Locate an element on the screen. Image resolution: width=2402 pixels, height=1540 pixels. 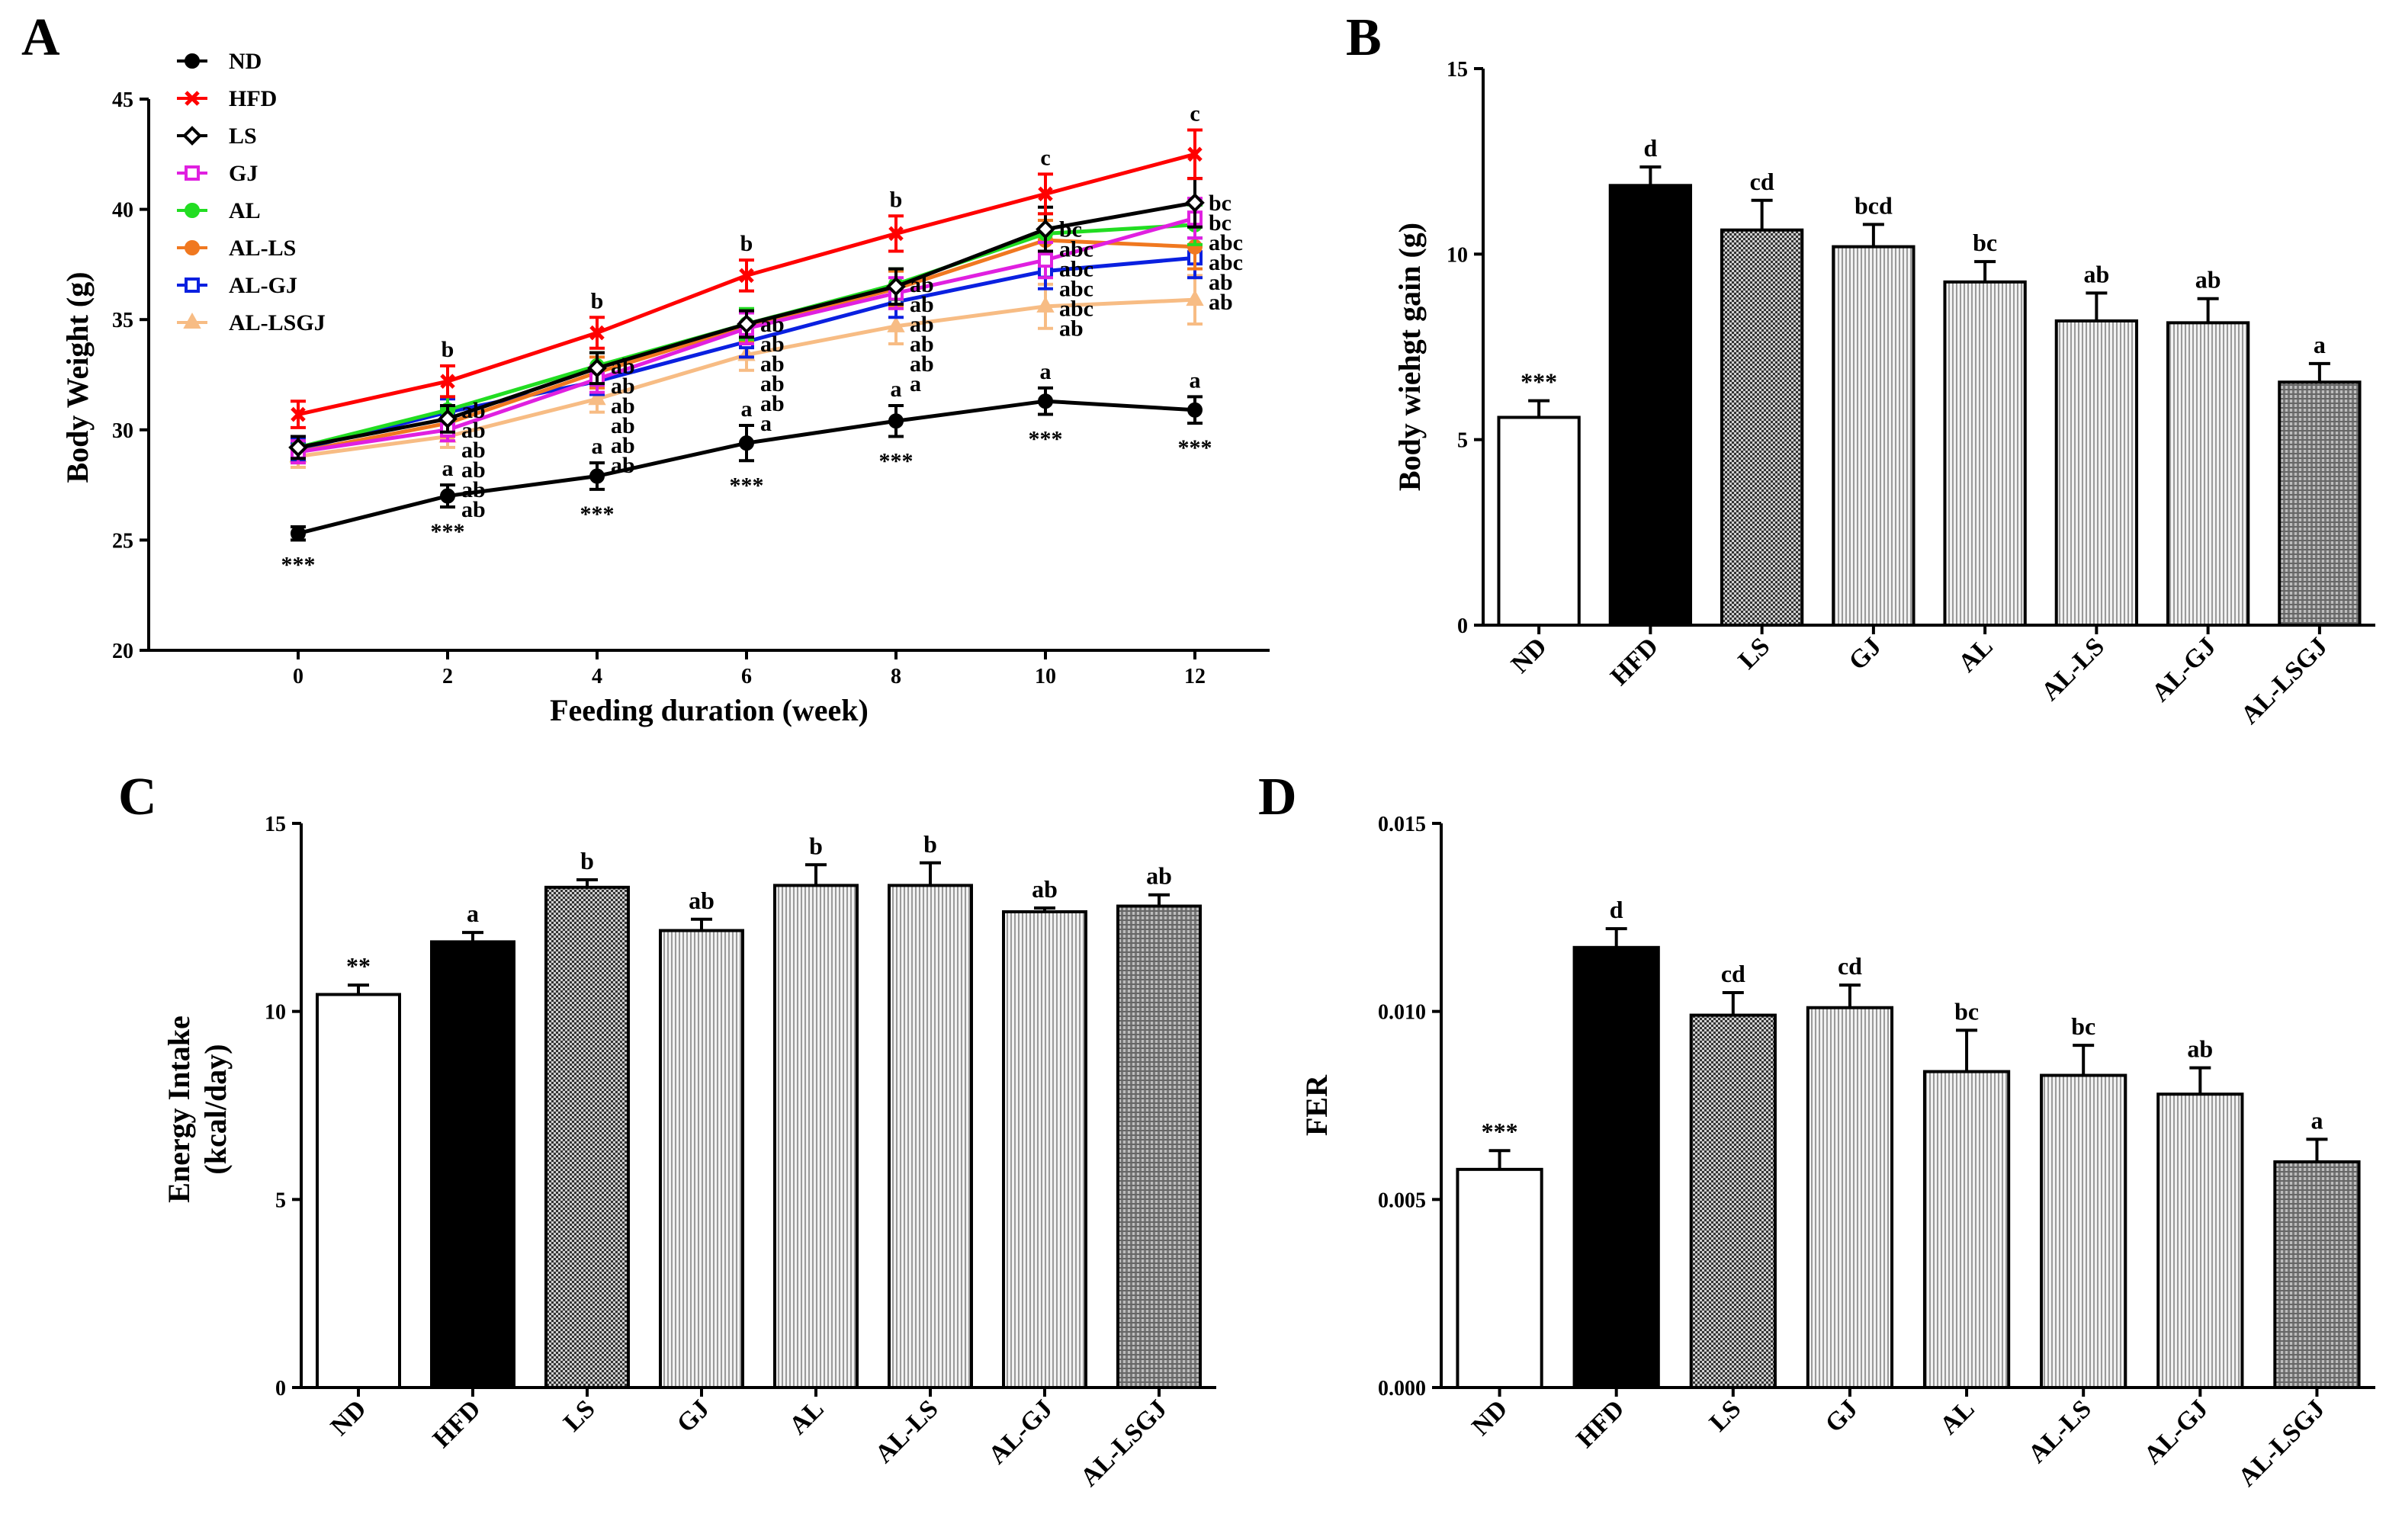
y-tick-label: 0.010 is located at coordinates (1402, 1013).